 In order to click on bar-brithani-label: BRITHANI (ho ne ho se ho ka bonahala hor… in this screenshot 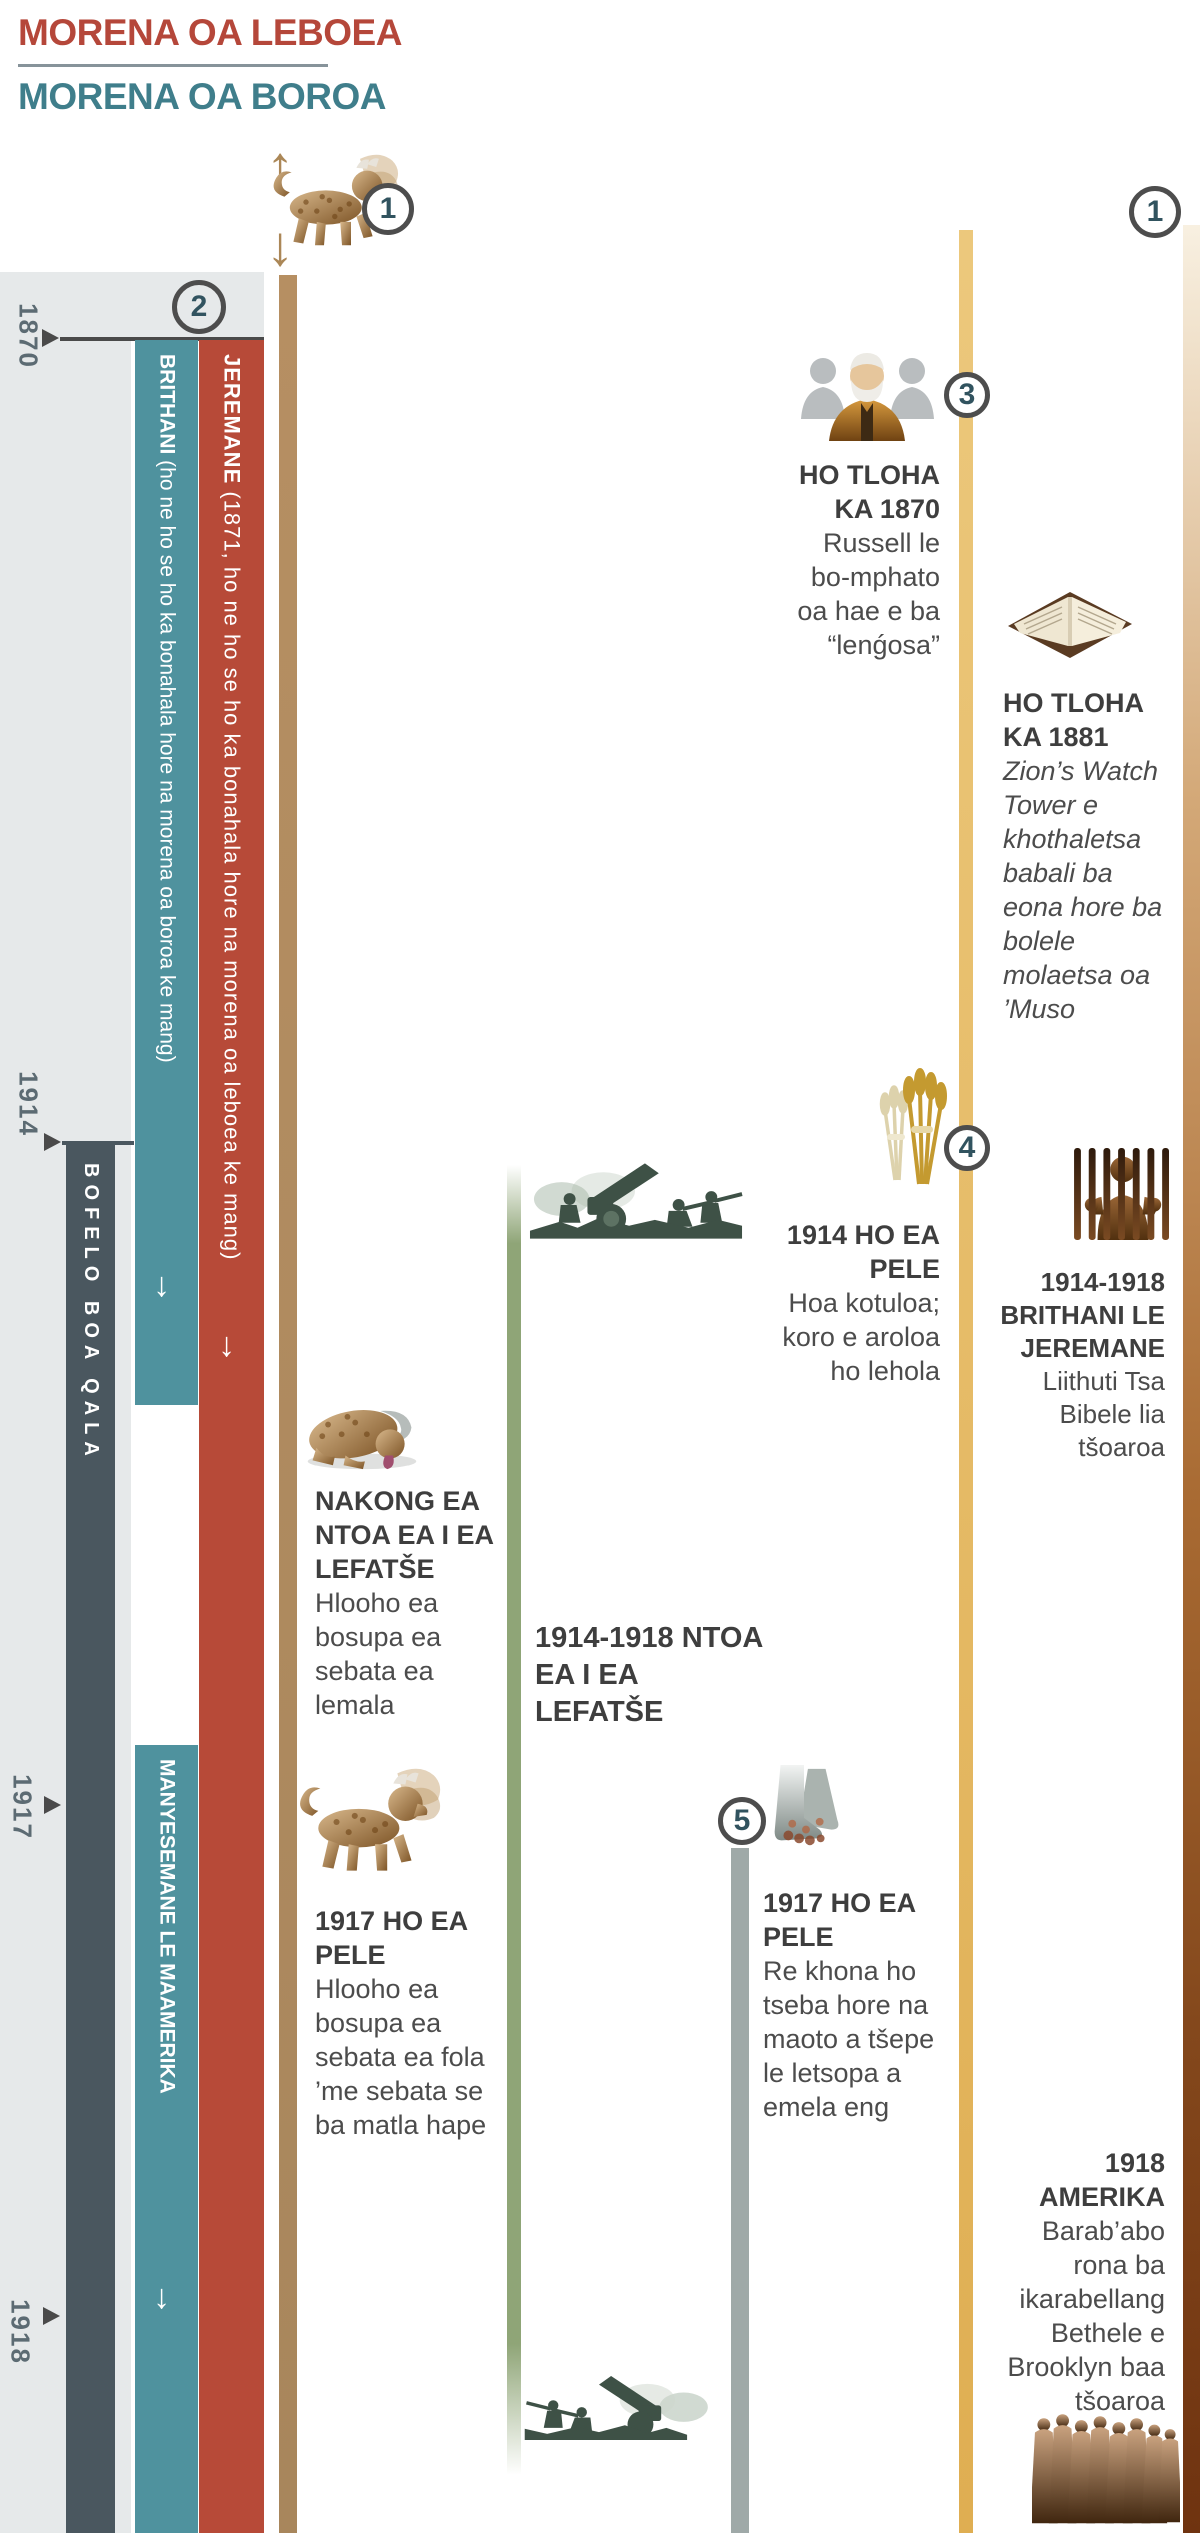, I will do `click(167, 708)`.